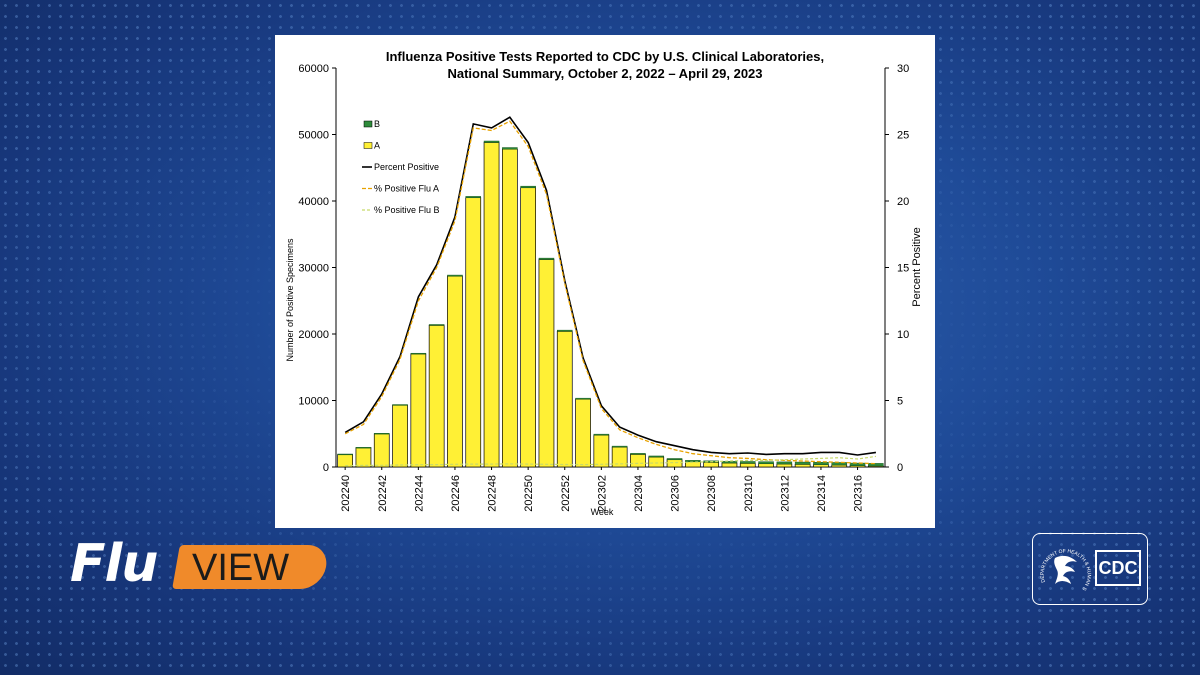  I want to click on y2-tick-label: 10, so click(903, 335).